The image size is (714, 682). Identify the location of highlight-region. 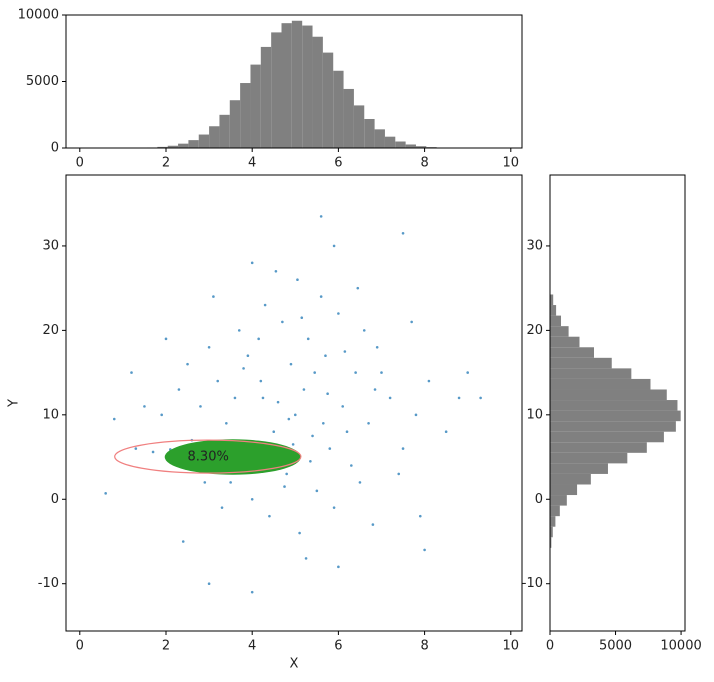
(232, 457).